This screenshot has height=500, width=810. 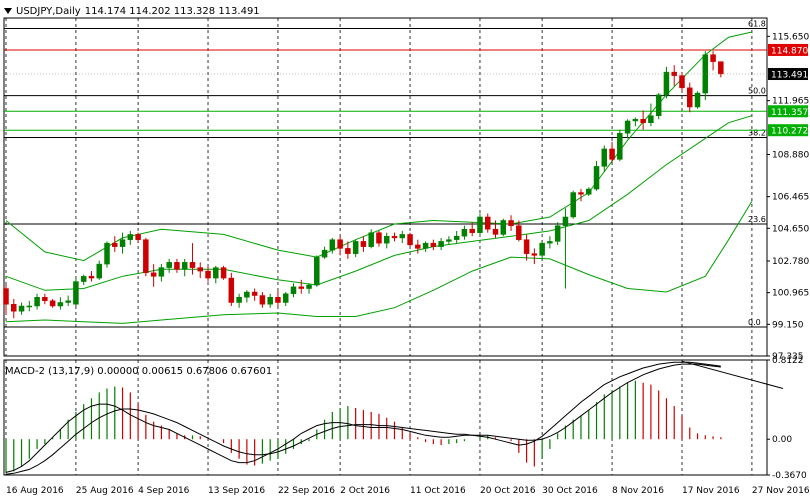 What do you see at coordinates (306, 491) in the screenshot?
I see `x-tick-label: 22 Sep 2016` at bounding box center [306, 491].